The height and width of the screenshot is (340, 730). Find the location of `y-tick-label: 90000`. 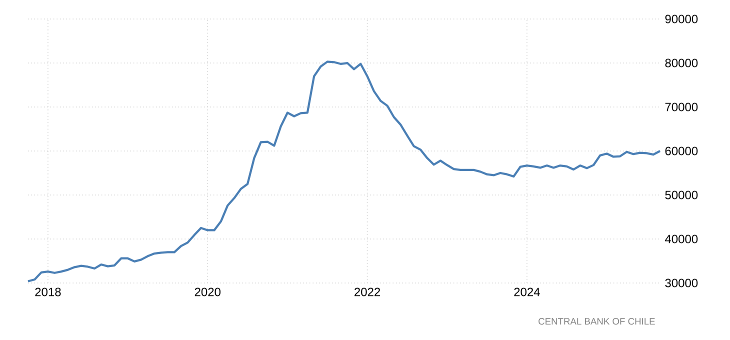

y-tick-label: 90000 is located at coordinates (681, 19).